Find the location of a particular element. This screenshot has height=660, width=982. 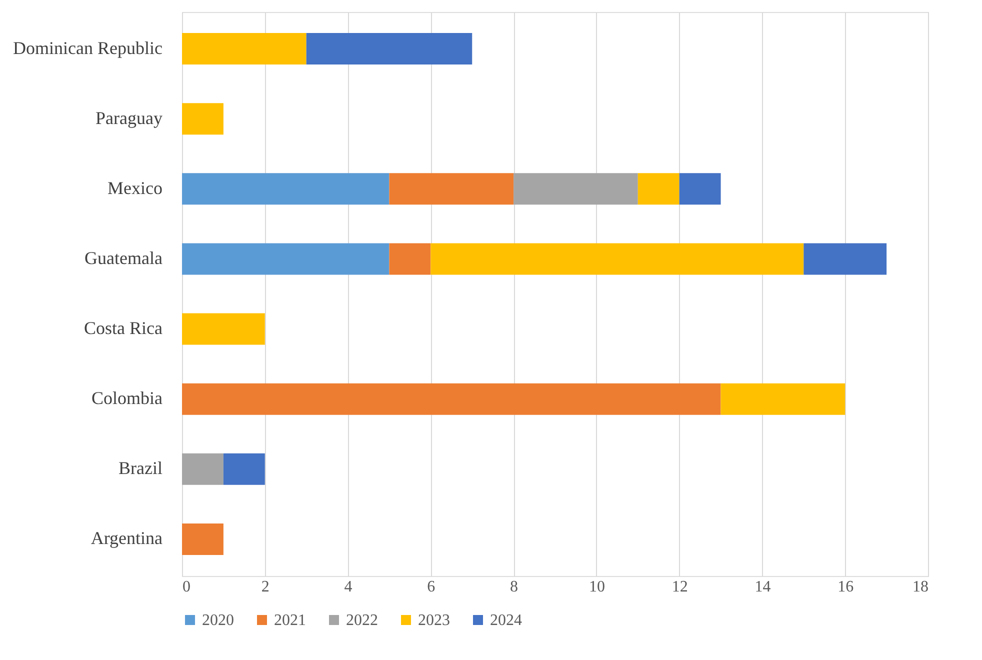

legend-label: 2022 is located at coordinates (362, 620).